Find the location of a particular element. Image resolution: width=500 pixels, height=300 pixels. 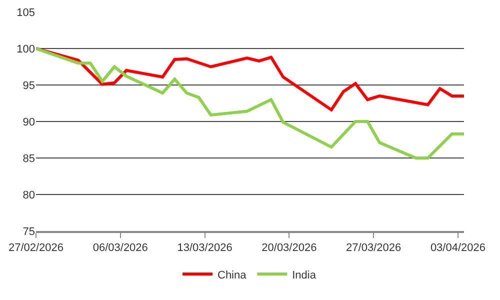

y-tick-label: 95 is located at coordinates (28, 86).